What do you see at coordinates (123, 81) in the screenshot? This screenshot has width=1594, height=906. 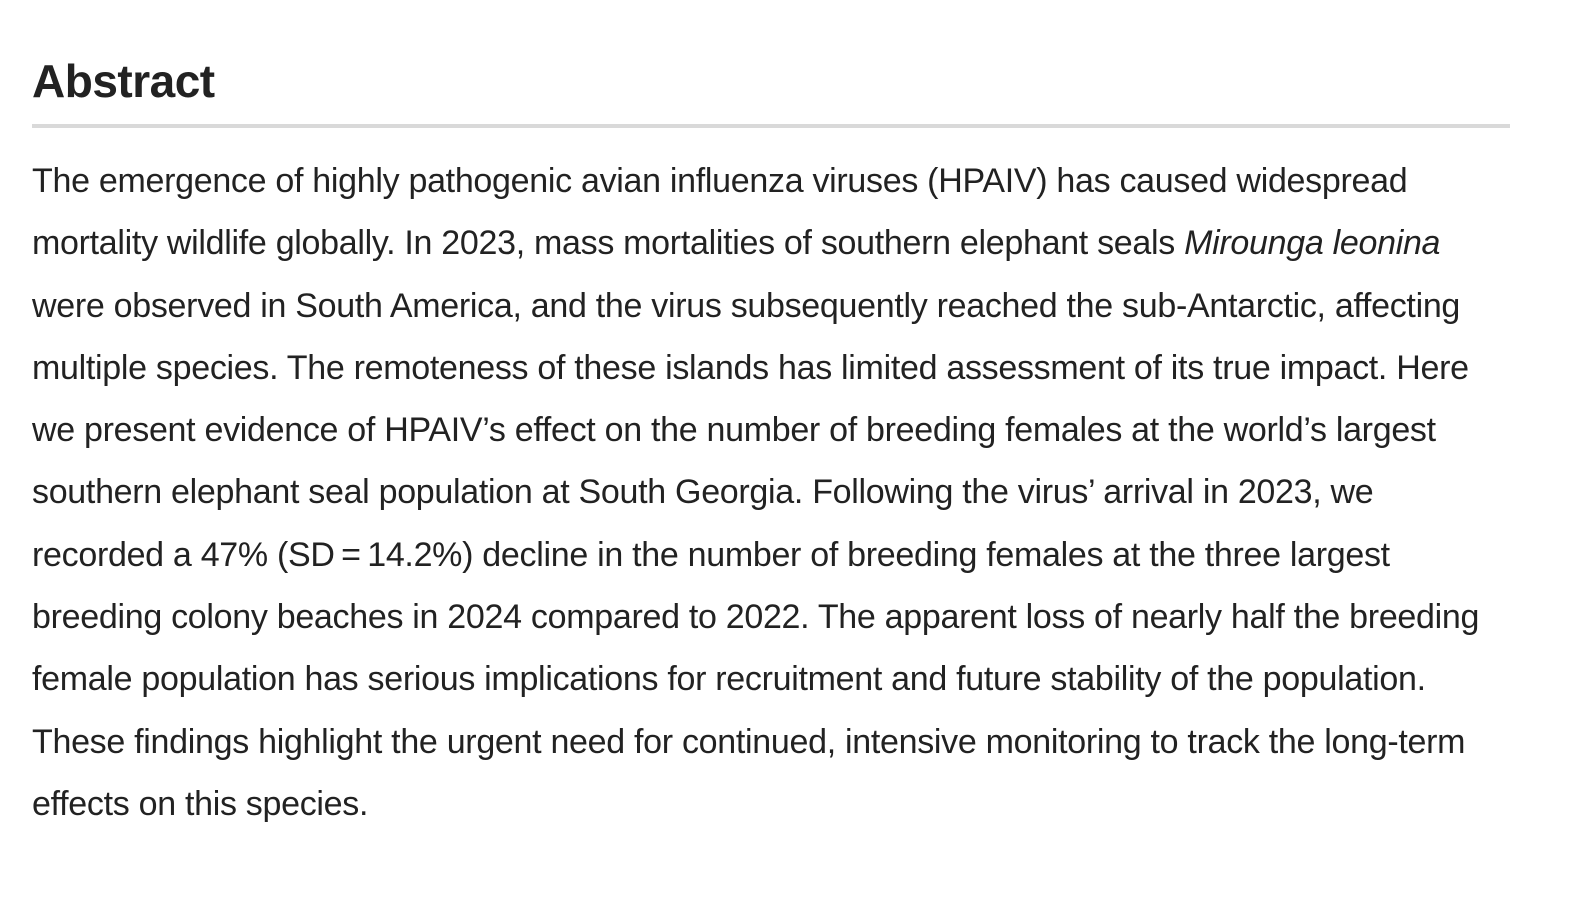 I see `abstract-heading: Abstract` at bounding box center [123, 81].